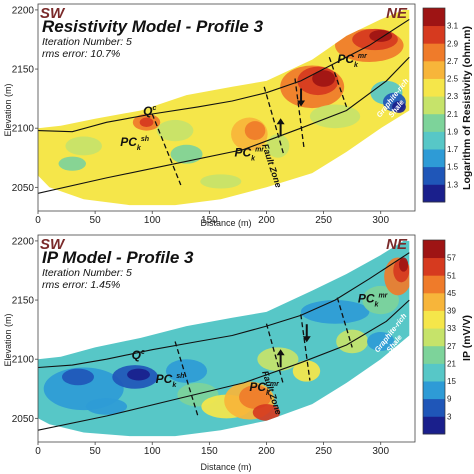 The height and width of the screenshot is (474, 474). Describe the element at coordinates (23, 10) in the screenshot. I see `resistivity-ytick-label: 2200` at that location.